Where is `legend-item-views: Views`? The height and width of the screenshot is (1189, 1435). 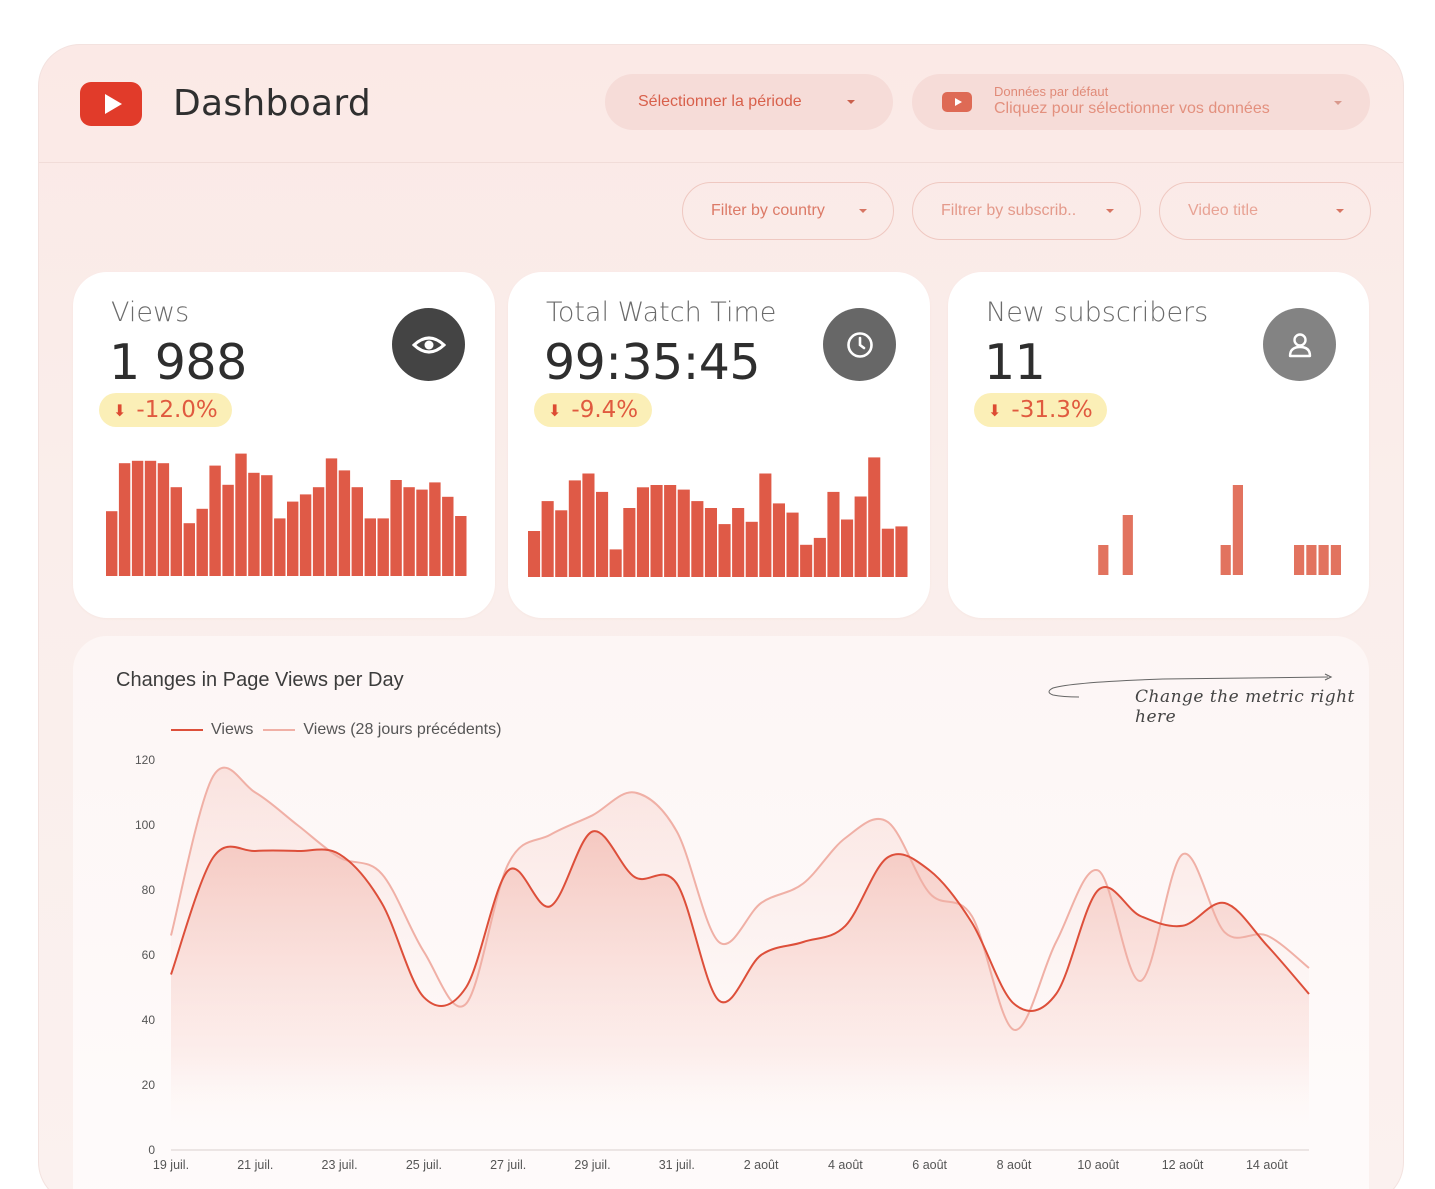 legend-item-views: Views is located at coordinates (212, 730).